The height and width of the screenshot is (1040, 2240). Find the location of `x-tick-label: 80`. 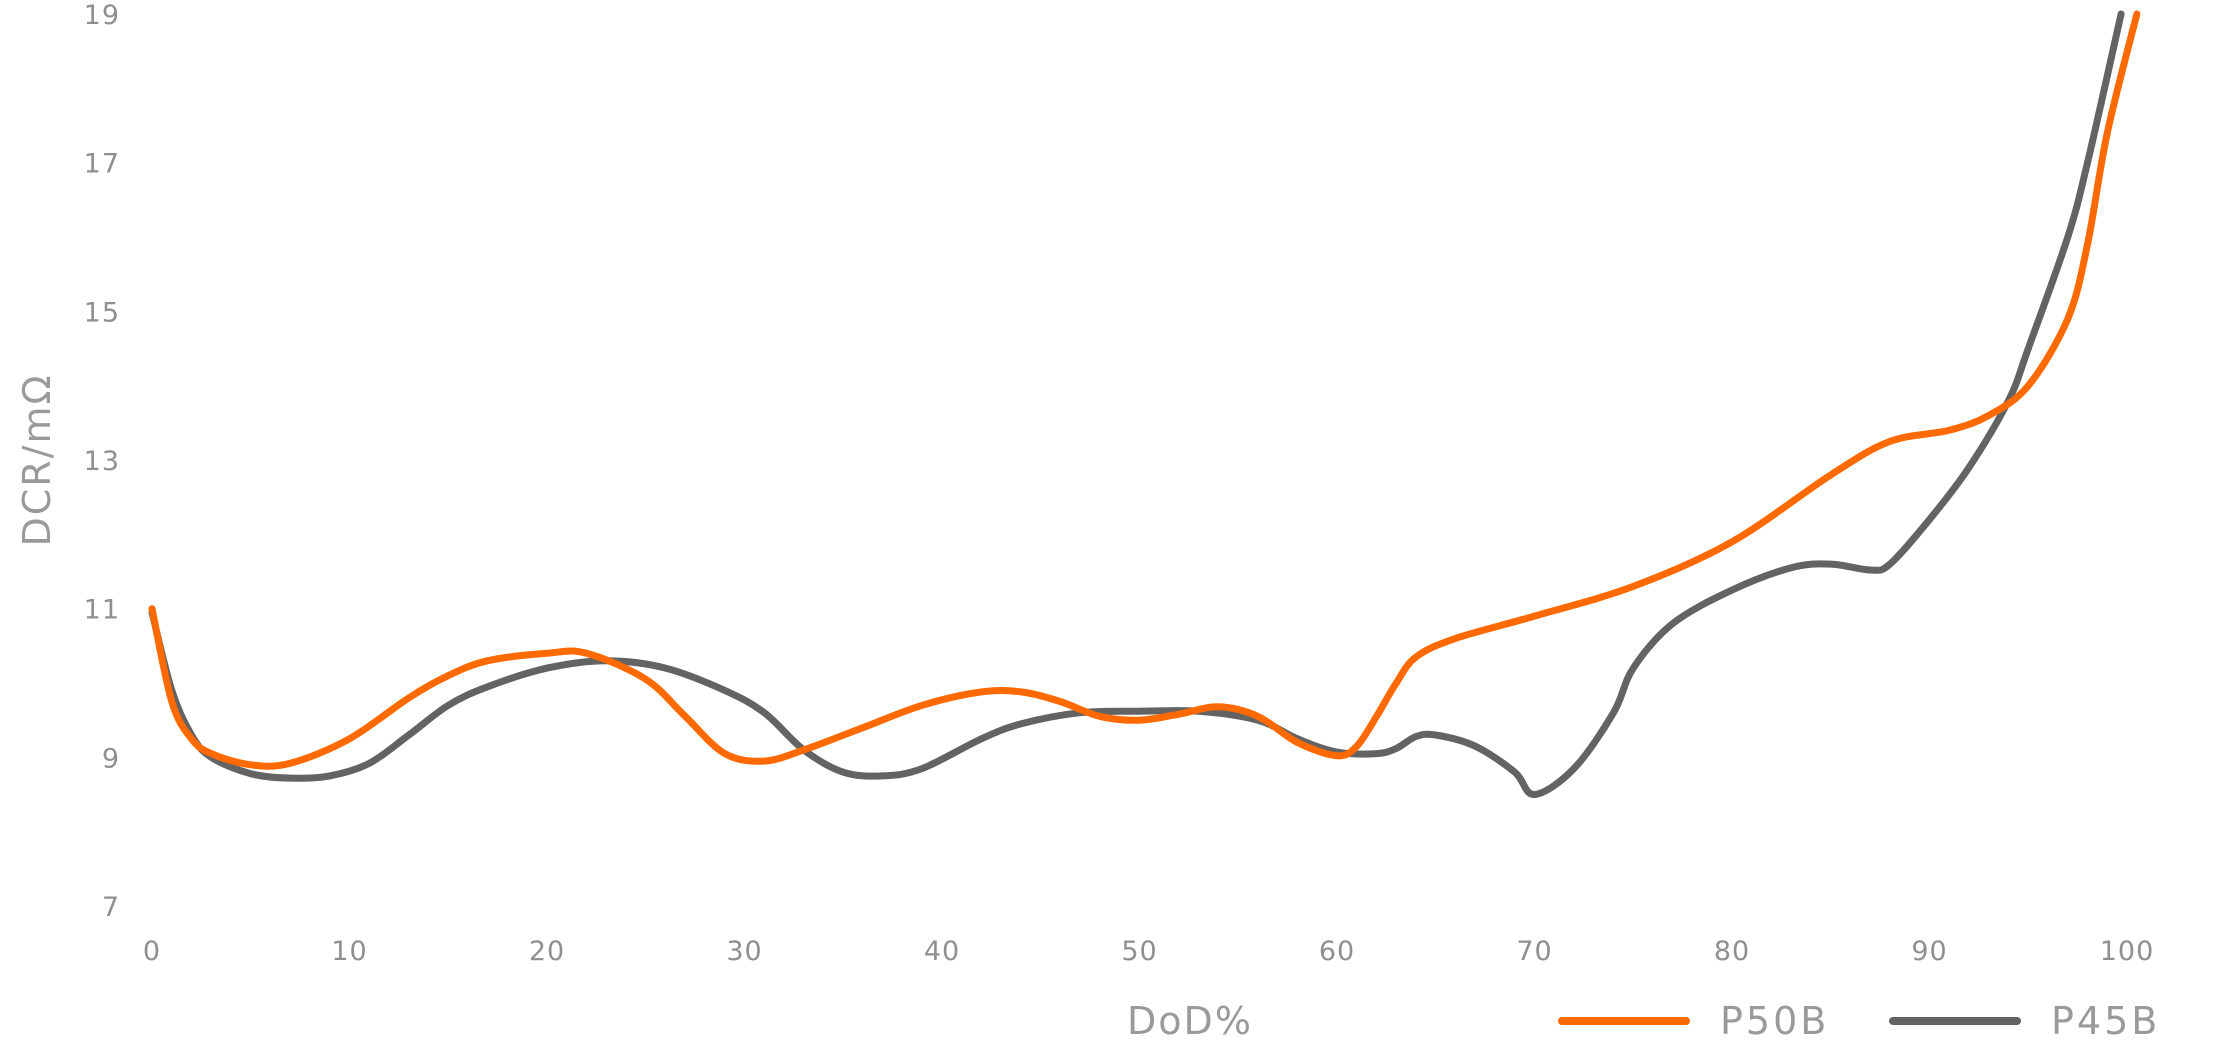

x-tick-label: 80 is located at coordinates (1732, 951).